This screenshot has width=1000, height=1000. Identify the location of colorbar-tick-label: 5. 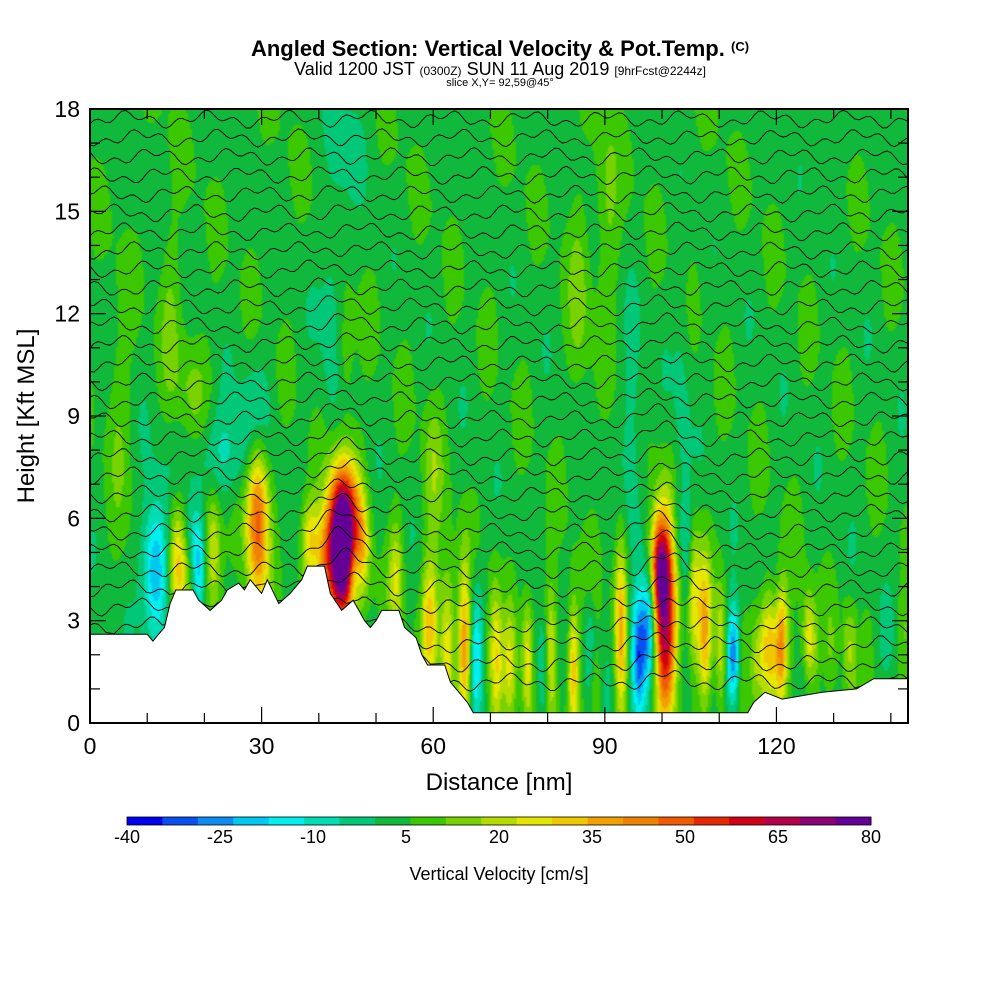
(406, 837).